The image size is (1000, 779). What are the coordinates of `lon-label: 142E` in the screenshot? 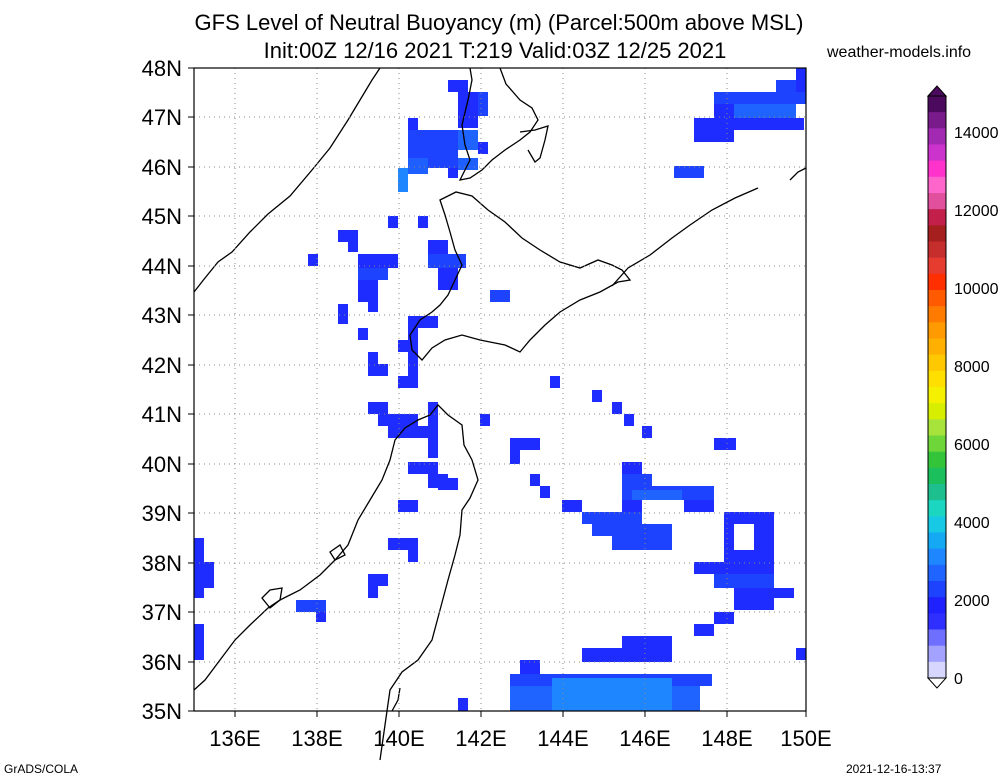 It's located at (480, 738).